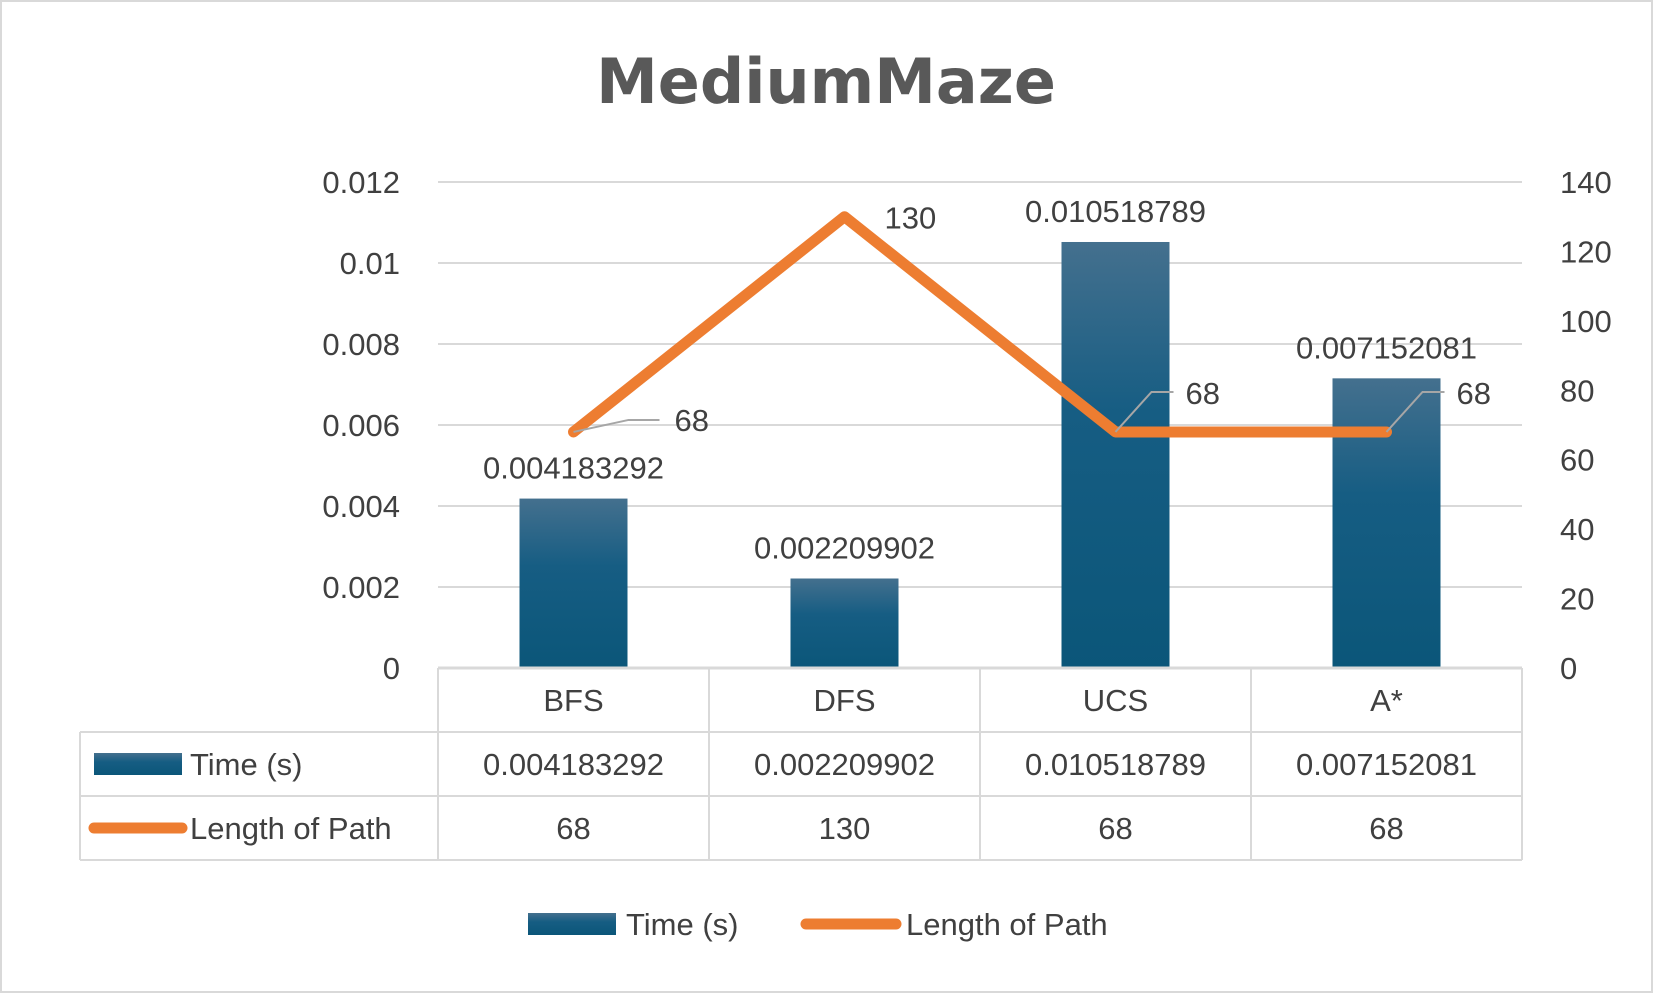 The width and height of the screenshot is (1653, 998). What do you see at coordinates (573, 764) in the screenshot?
I see `table-cell-time: 0.004183292` at bounding box center [573, 764].